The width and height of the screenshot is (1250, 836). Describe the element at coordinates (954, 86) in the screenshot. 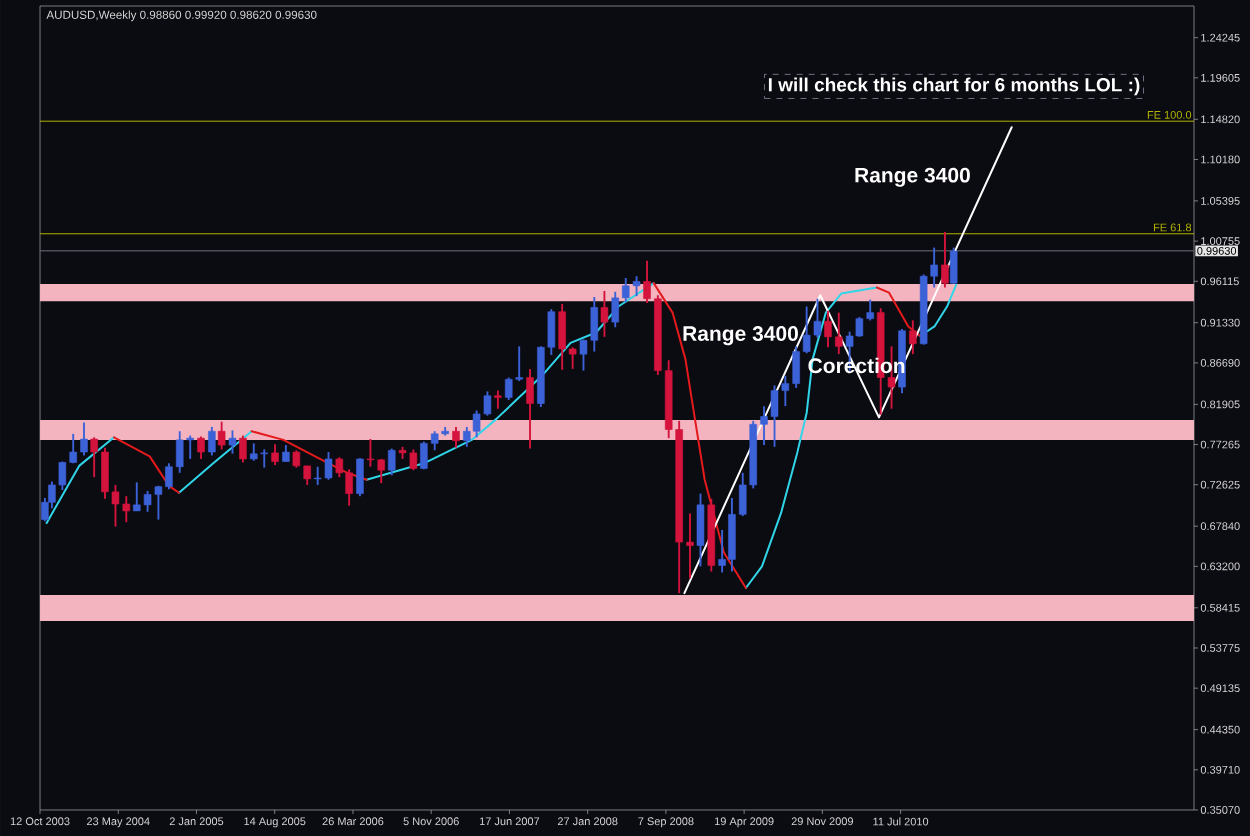

I see `annotation: I will check this chart for 6 months LOL :)` at that location.